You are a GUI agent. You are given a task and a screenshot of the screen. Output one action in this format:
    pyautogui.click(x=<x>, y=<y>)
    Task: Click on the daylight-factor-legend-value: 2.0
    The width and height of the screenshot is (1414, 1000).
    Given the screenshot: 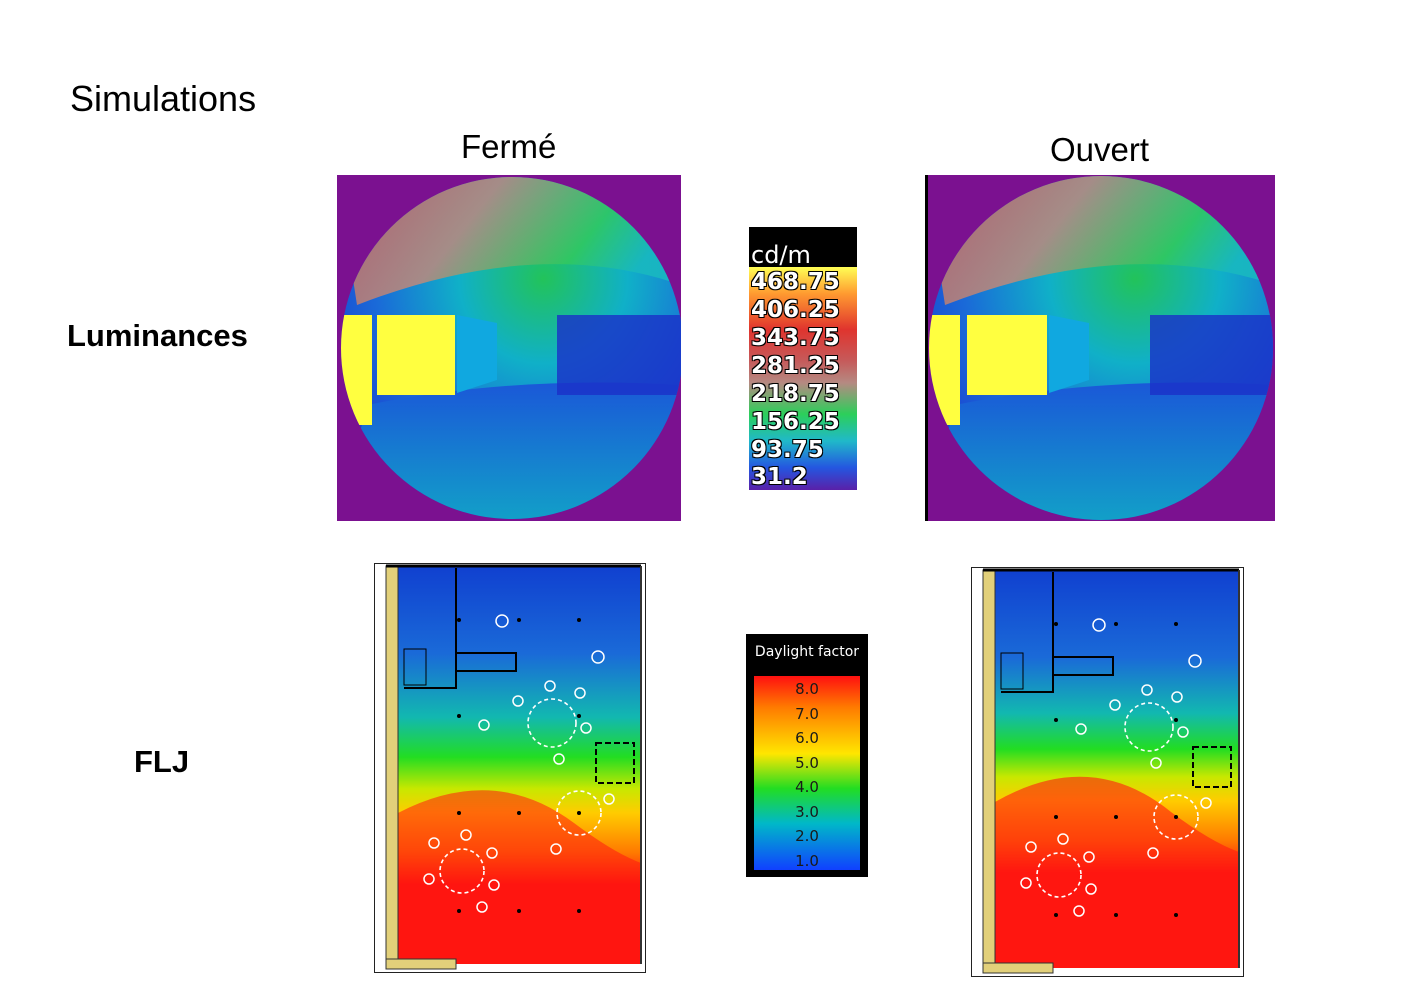 What is the action you would take?
    pyautogui.click(x=807, y=836)
    